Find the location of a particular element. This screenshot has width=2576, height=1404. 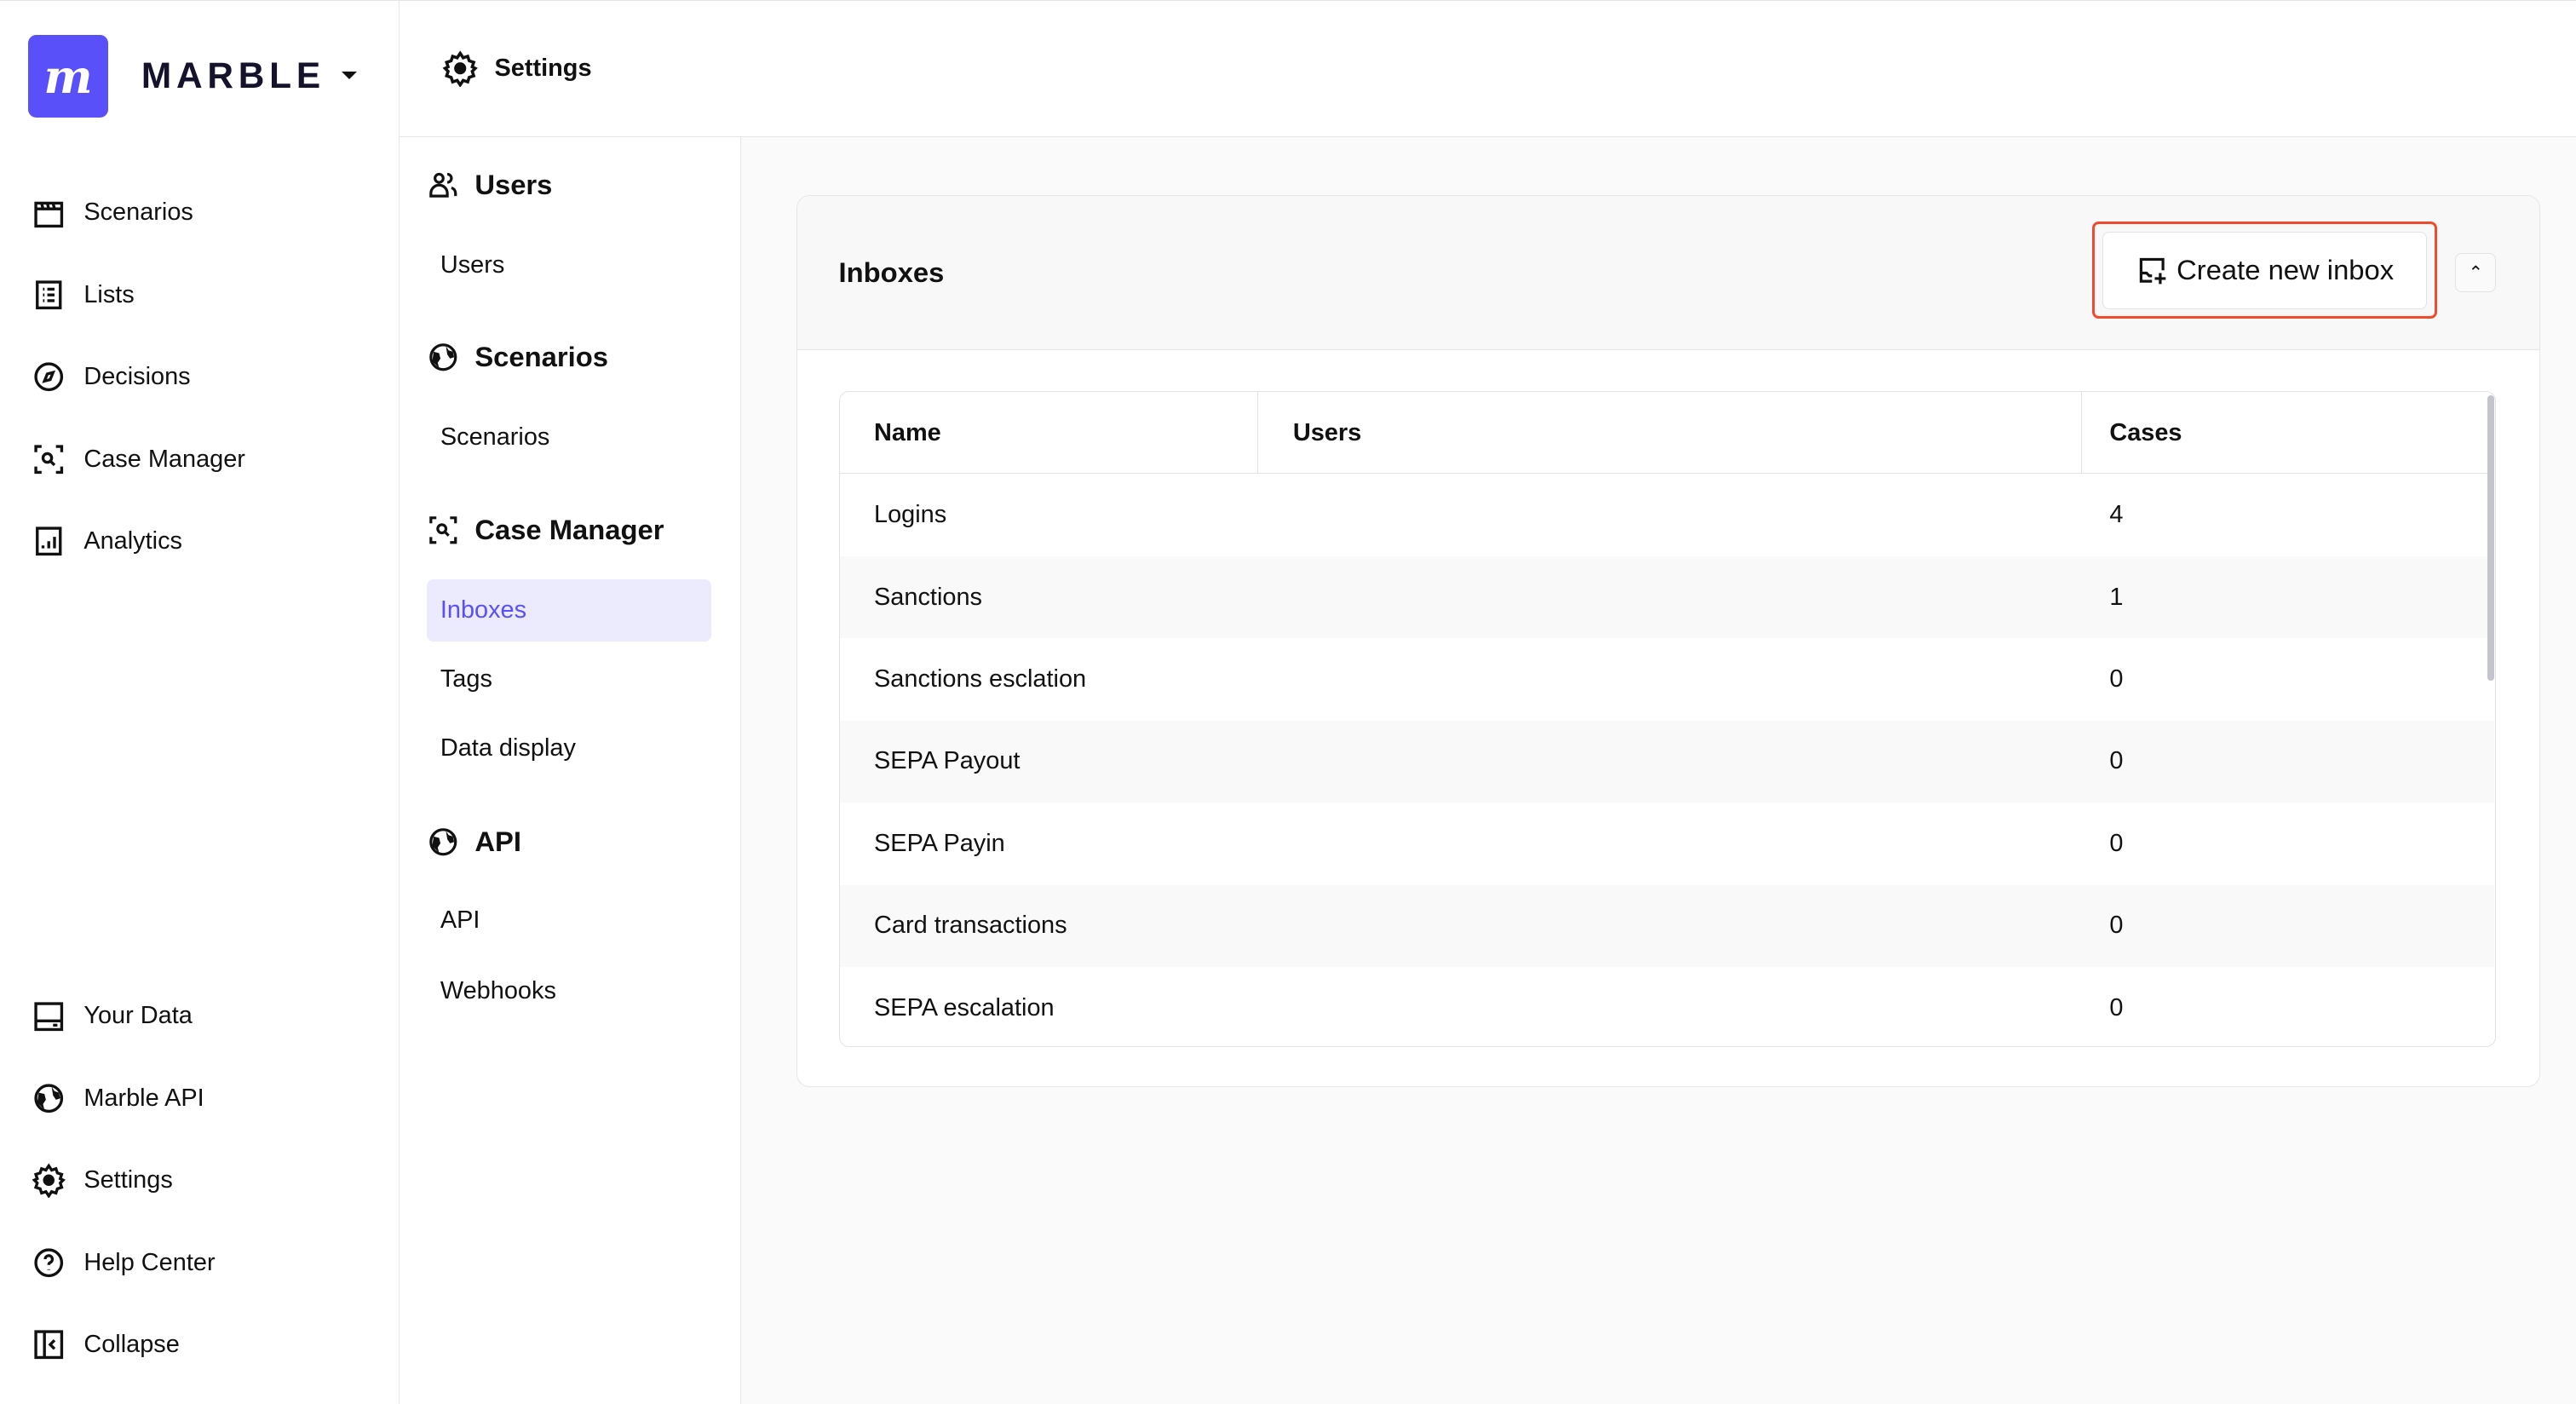

table-row: Card transactions 0 is located at coordinates (1667, 926).